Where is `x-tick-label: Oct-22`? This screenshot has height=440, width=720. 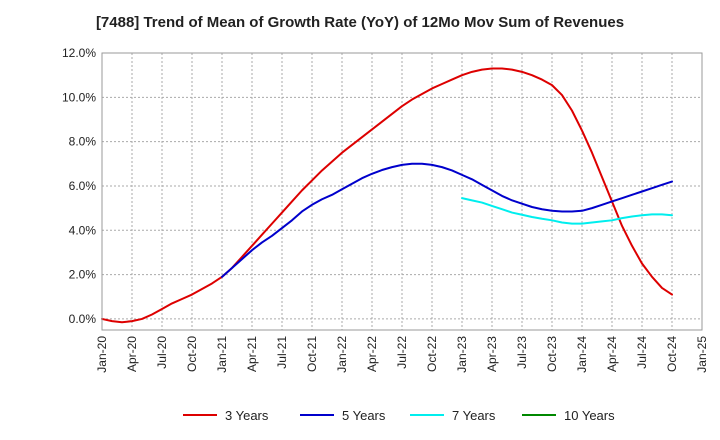 x-tick-label: Oct-22 is located at coordinates (432, 354).